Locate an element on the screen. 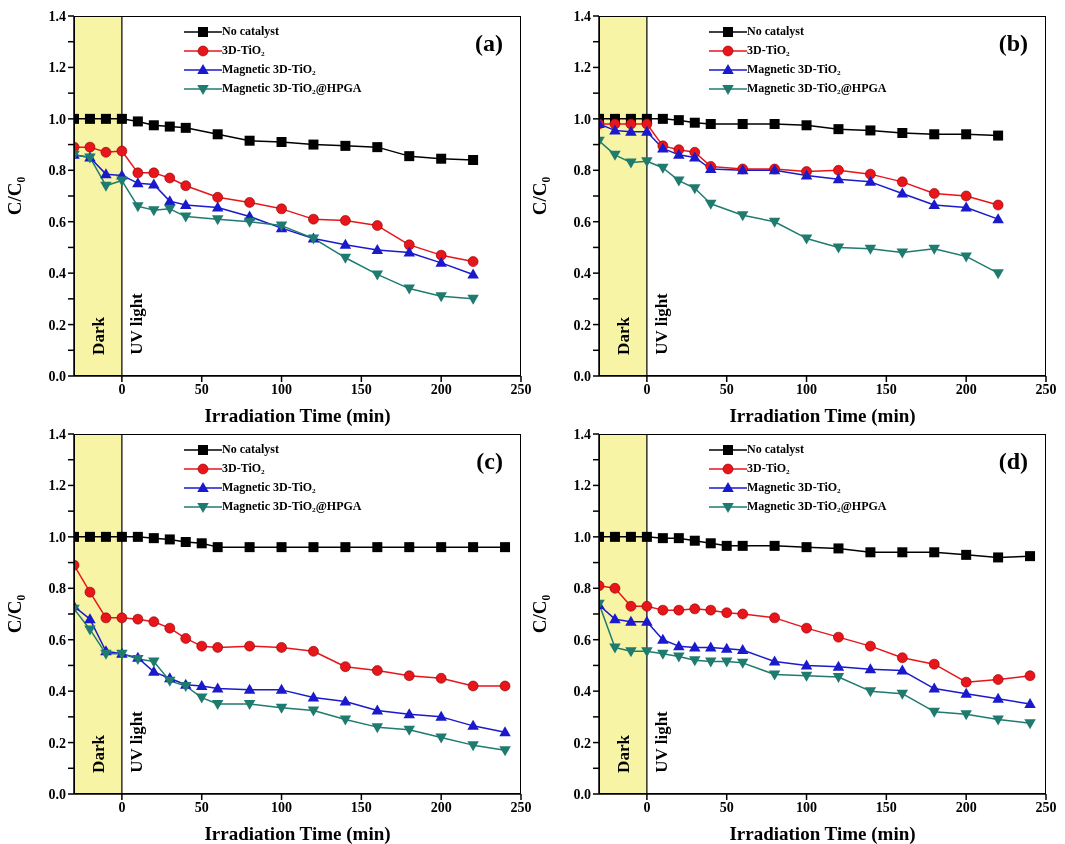 This screenshot has height=844, width=1065. text: (a) is located at coordinates (489, 43).